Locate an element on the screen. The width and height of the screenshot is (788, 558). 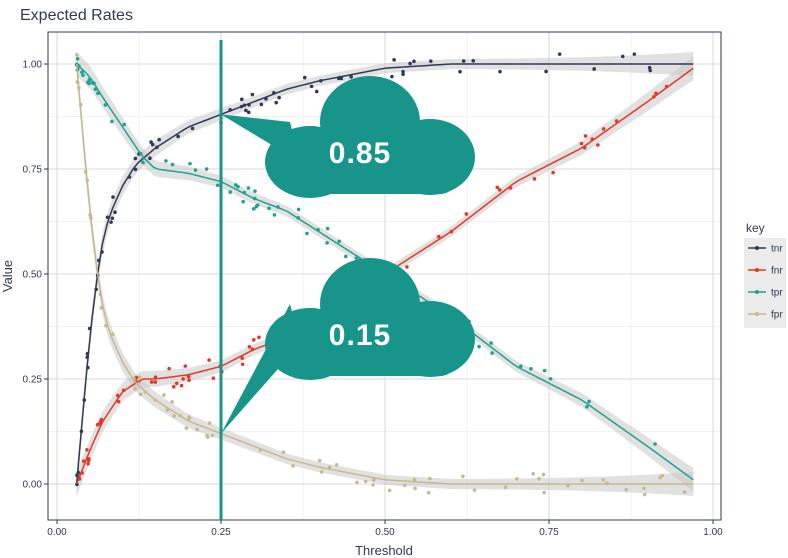
y-tick-label: 1.00 is located at coordinates (33, 65).